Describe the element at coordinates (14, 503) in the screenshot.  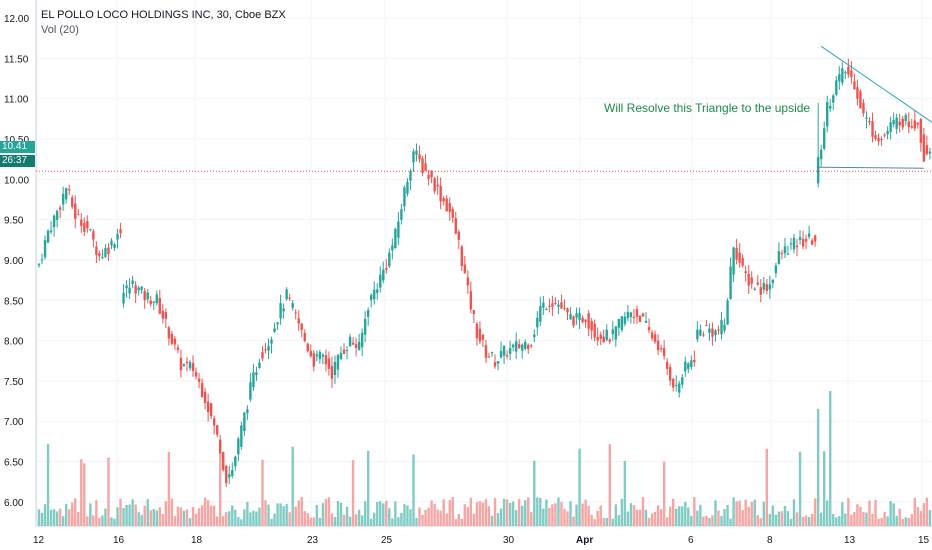
I see `y-tick-label: 6.00` at that location.